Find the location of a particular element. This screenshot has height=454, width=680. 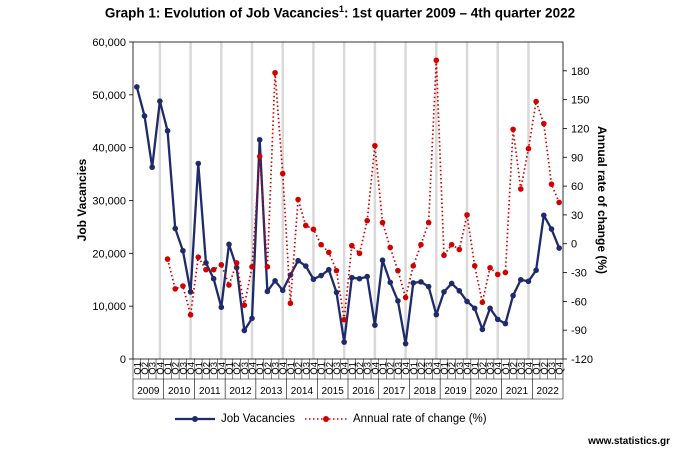

year-label: 2021 is located at coordinates (517, 391).